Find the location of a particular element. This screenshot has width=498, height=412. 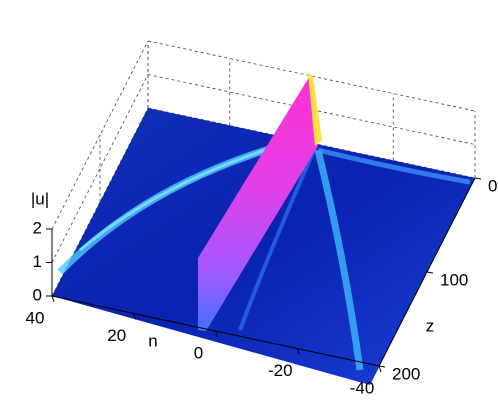

y-tick-label: 100 is located at coordinates (454, 279).